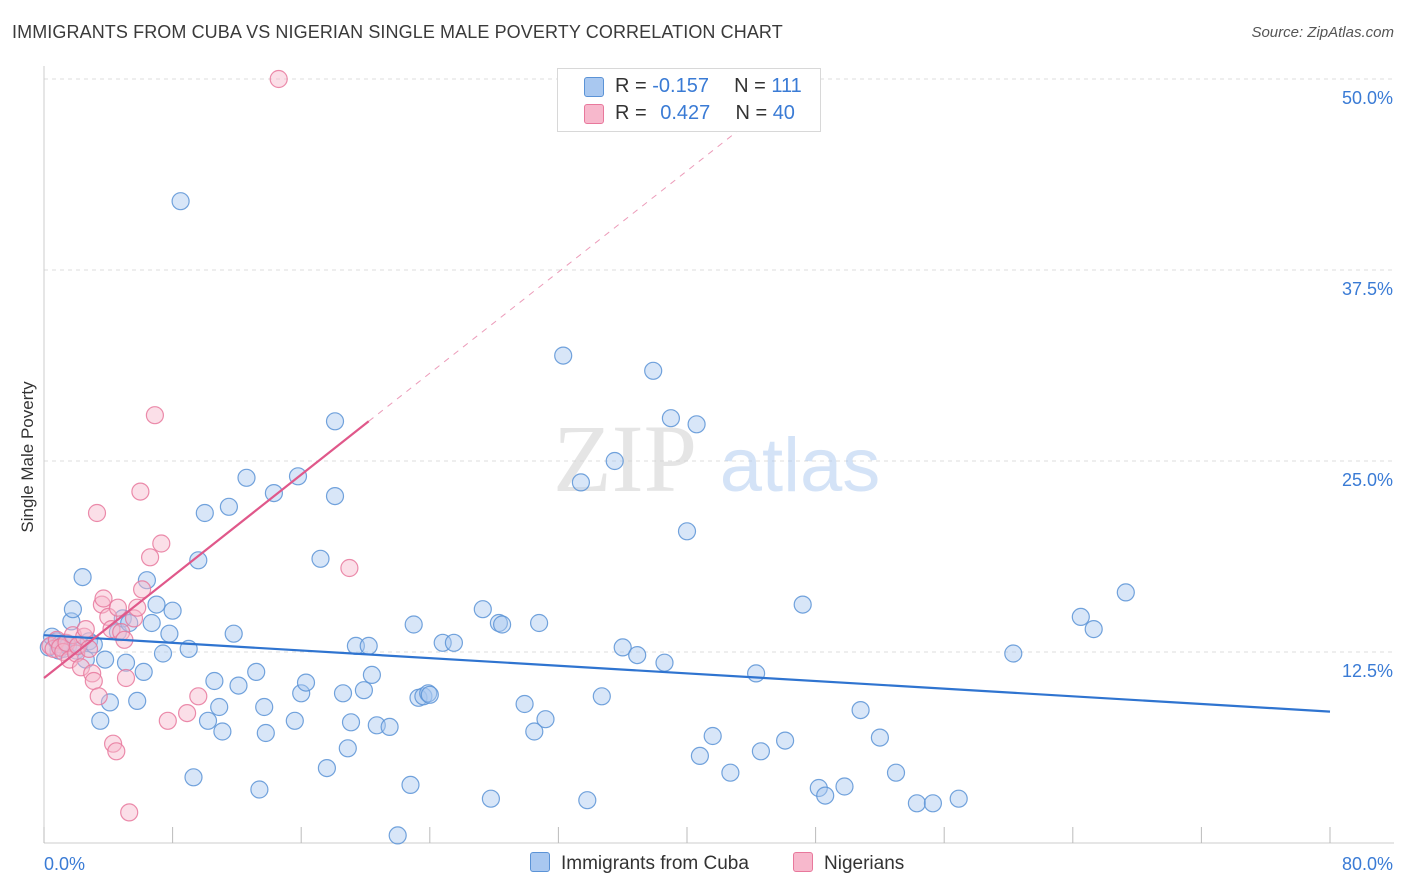  I want to click on bottom-legend-swatch-cuba, so click(540, 862).